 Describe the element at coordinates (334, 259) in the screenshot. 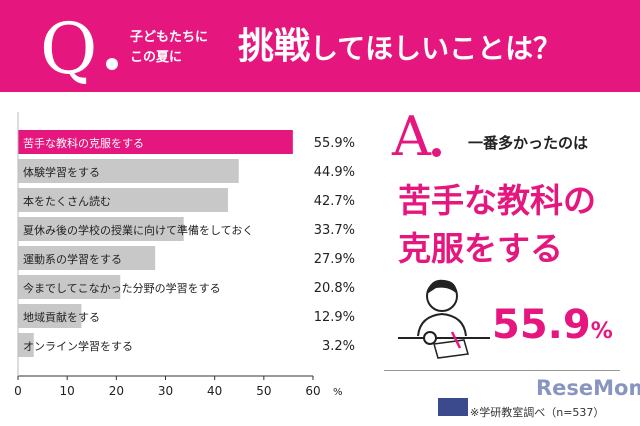

I see `value-label-5: 27.9%` at that location.